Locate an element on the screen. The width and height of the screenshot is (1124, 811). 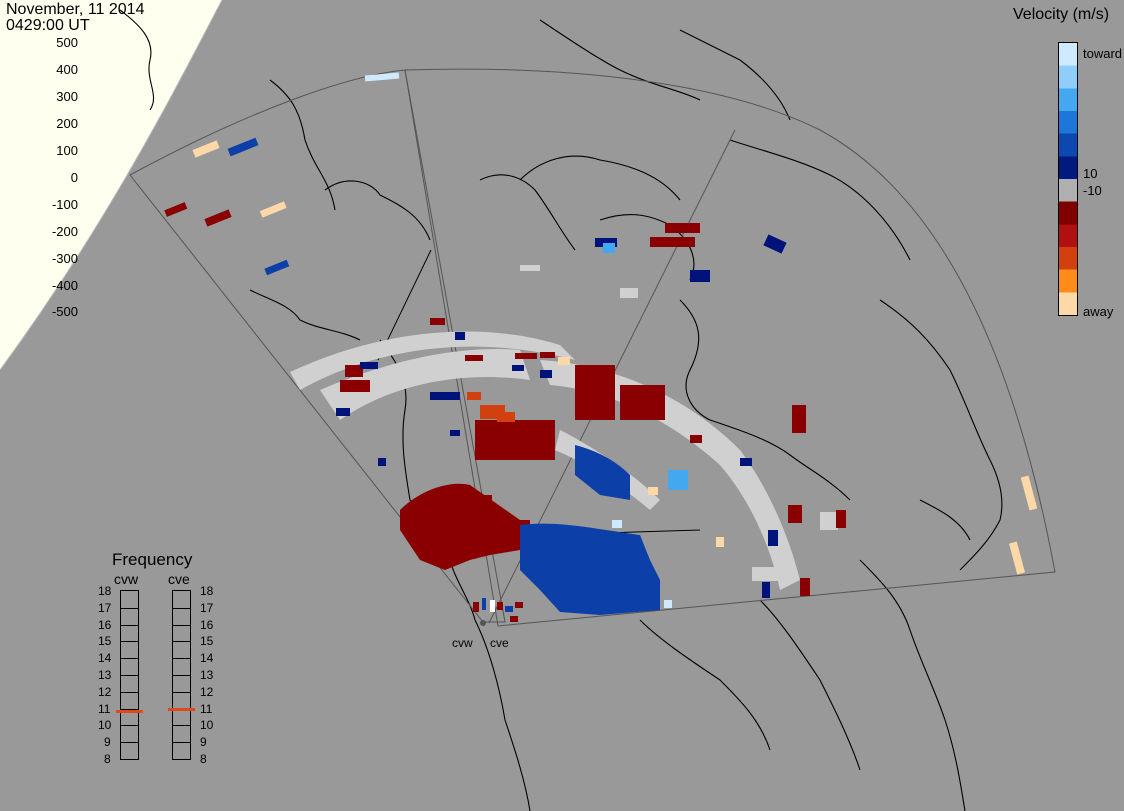
scatter-toward-light is located at coordinates (645, 366).